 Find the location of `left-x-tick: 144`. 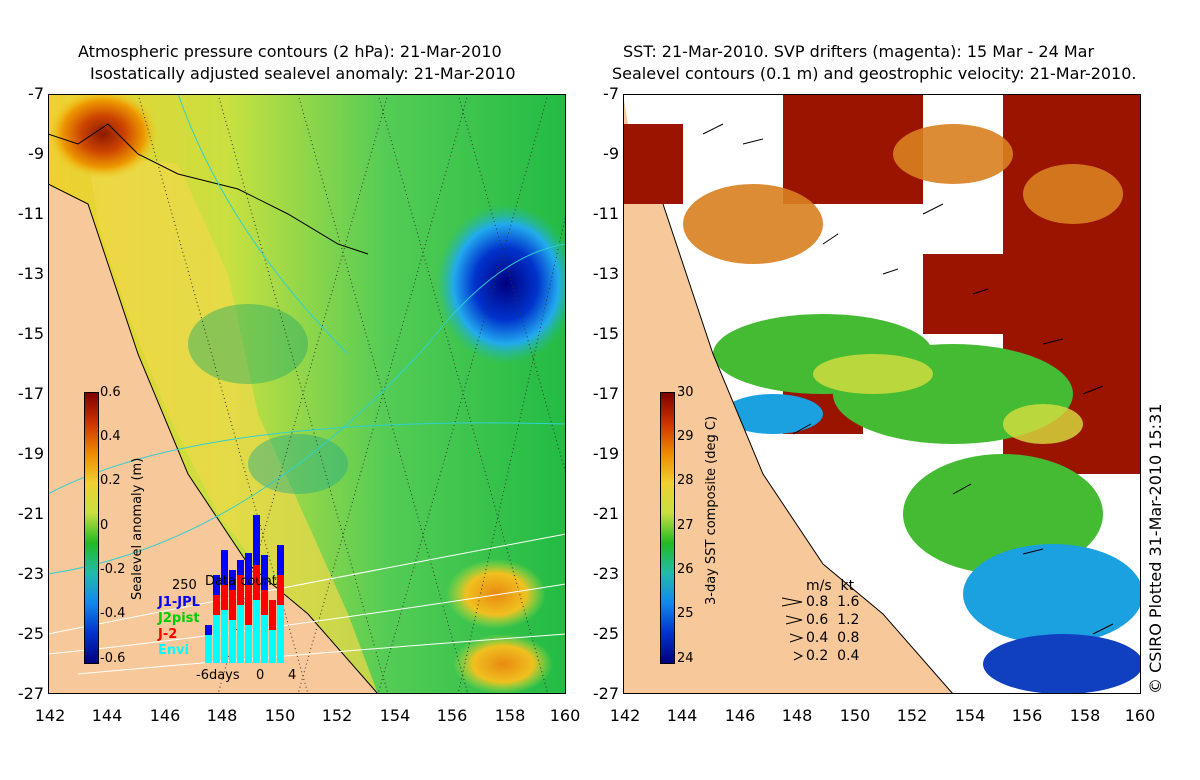

left-x-tick: 144 is located at coordinates (107, 715).